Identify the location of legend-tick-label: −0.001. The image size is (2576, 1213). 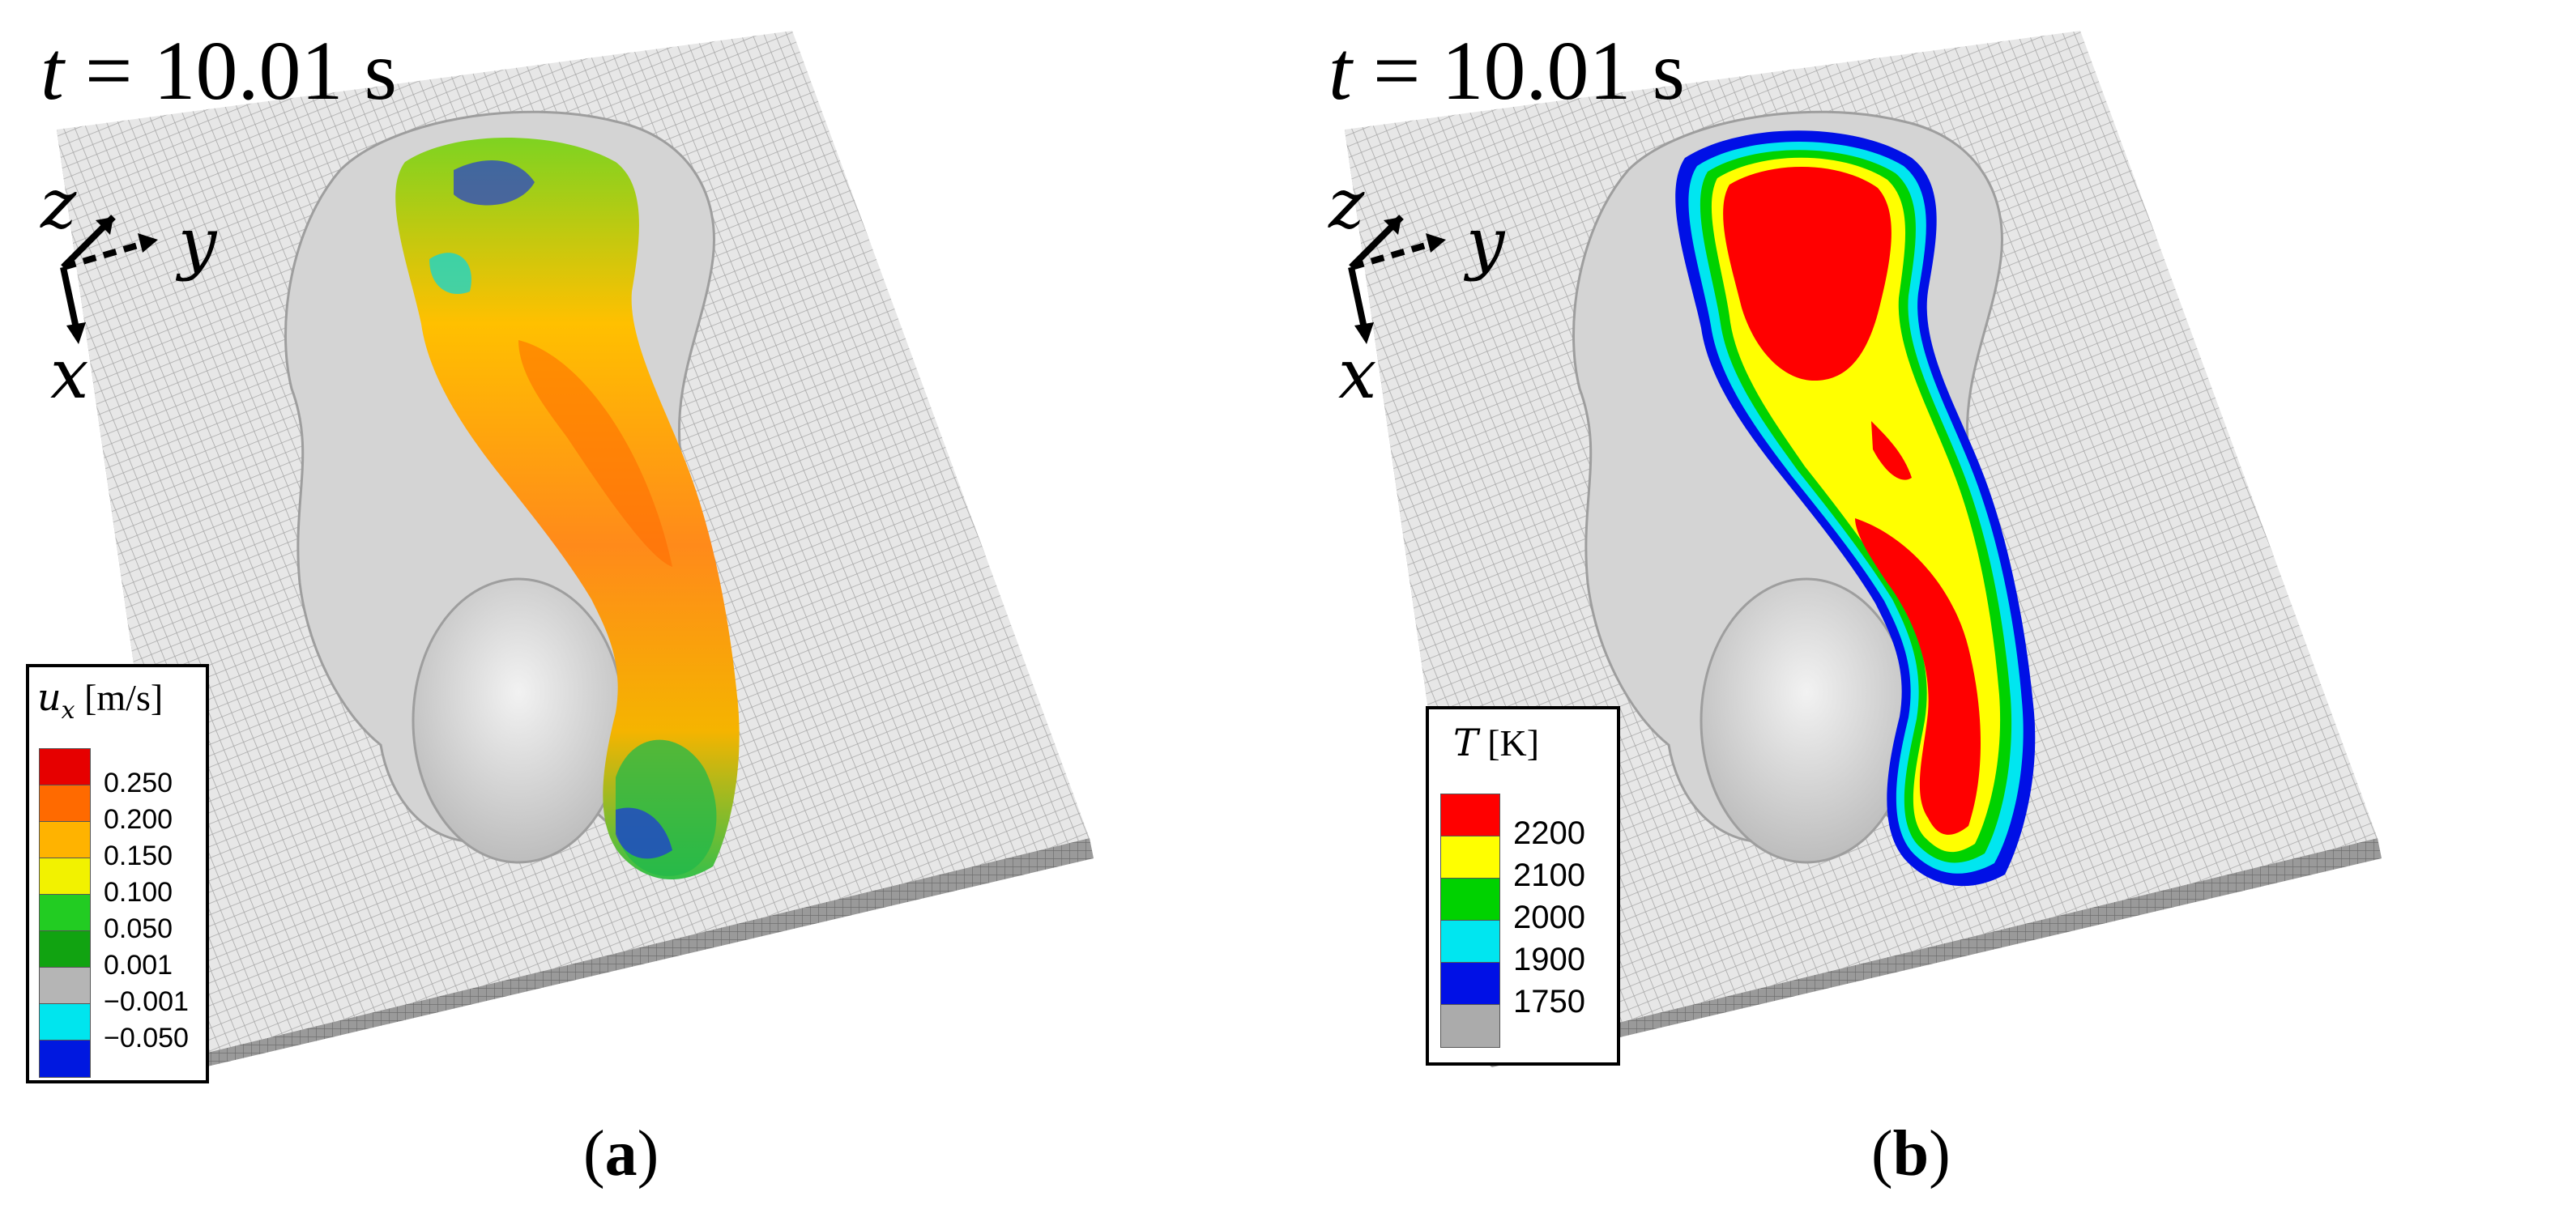
(146, 1001).